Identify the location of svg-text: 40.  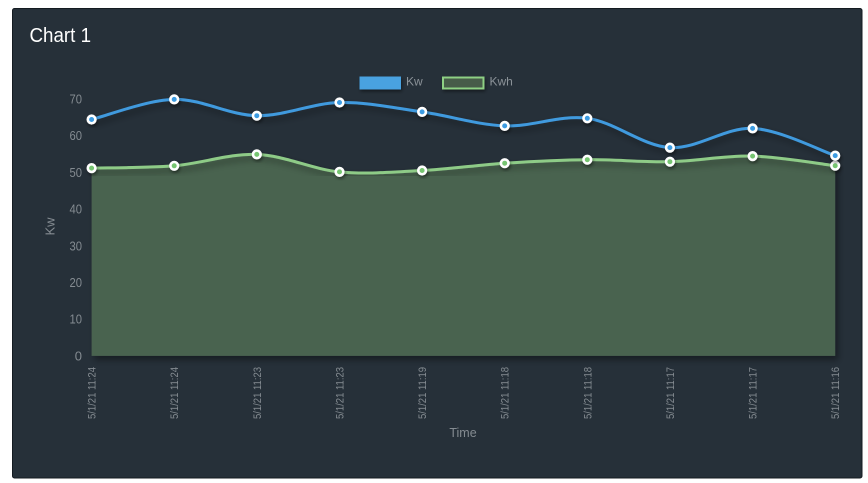
(76, 209).